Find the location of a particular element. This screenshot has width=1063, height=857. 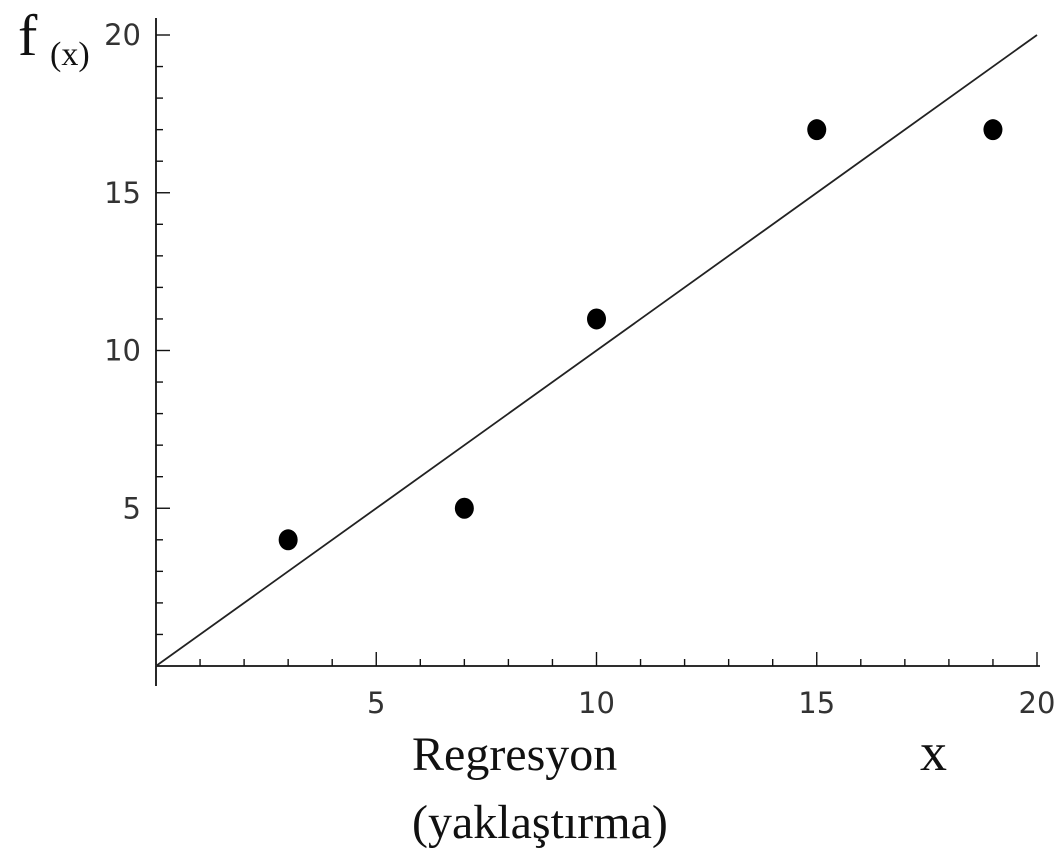

y-tick-label: 10 is located at coordinates (122, 351).